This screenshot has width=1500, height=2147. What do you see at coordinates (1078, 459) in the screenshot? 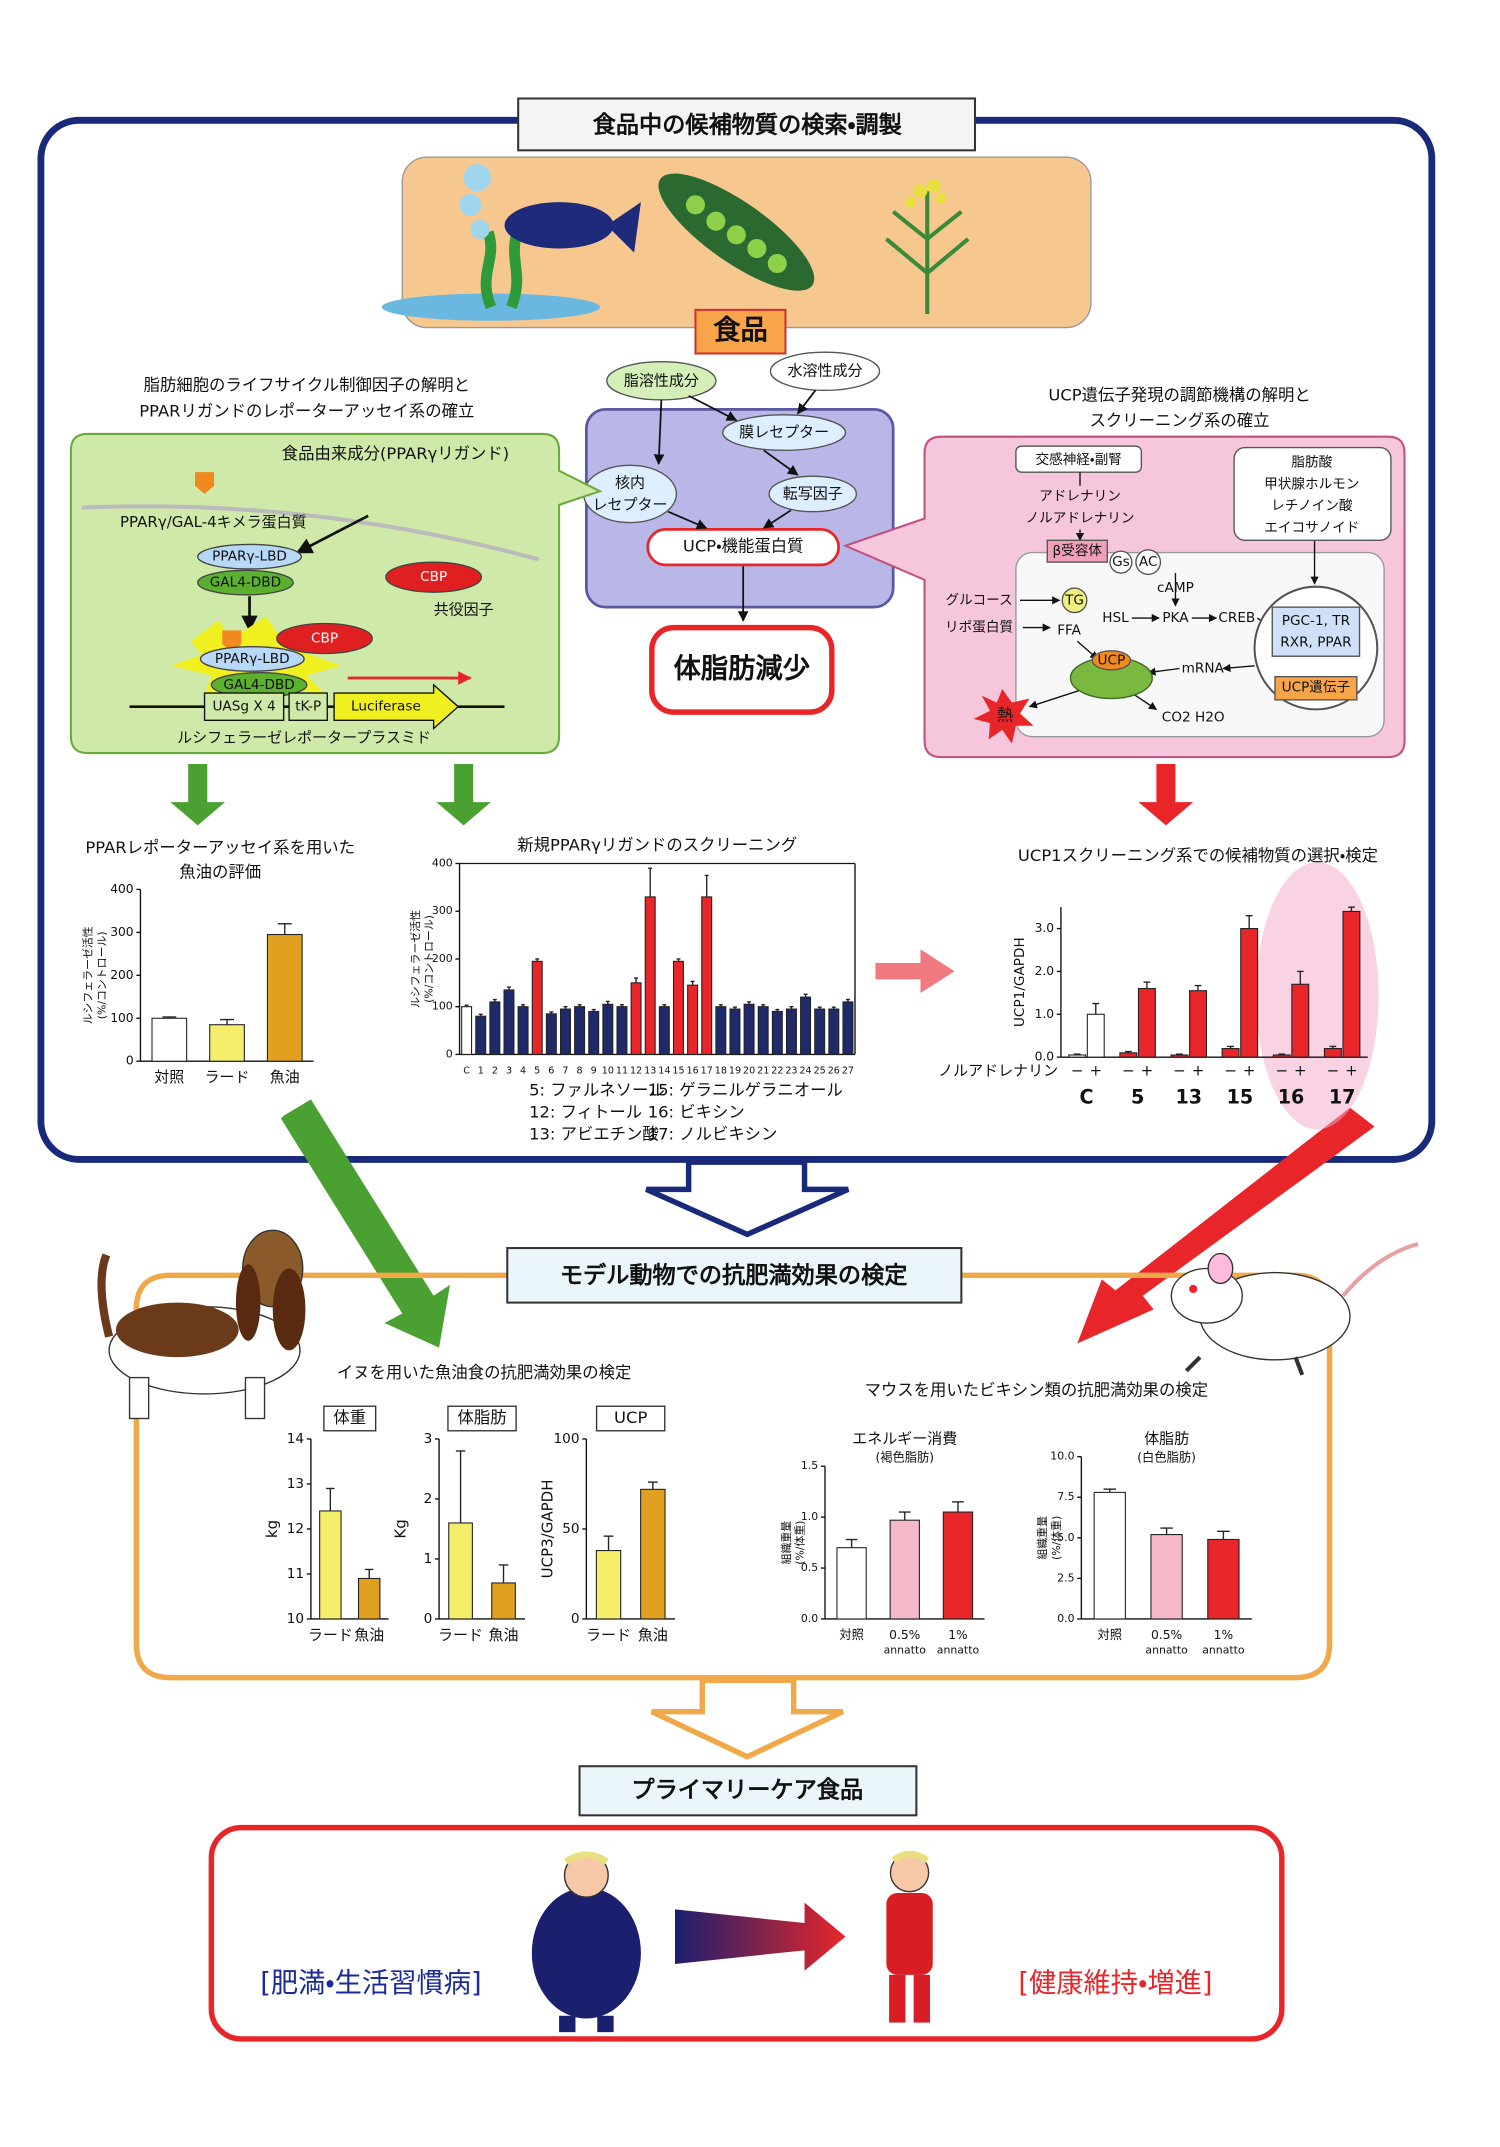
I see `label: 交感神経・副腎` at bounding box center [1078, 459].